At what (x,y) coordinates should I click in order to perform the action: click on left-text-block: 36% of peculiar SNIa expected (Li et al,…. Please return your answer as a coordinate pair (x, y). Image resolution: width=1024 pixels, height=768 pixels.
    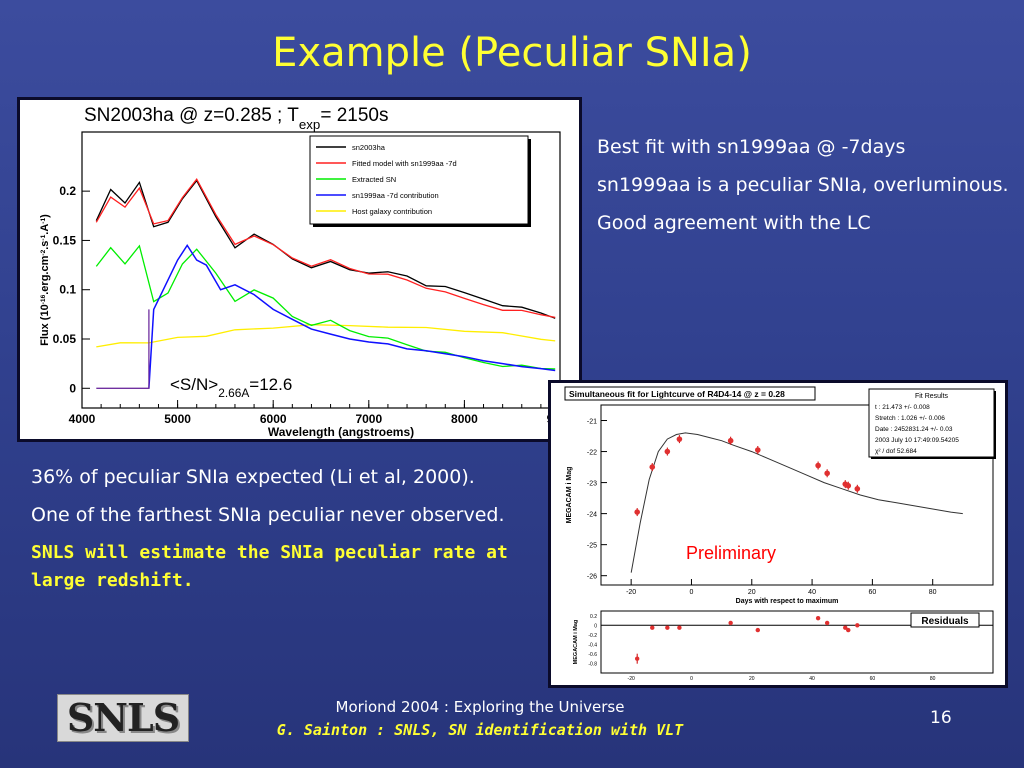
    Looking at the image, I should click on (286, 534).